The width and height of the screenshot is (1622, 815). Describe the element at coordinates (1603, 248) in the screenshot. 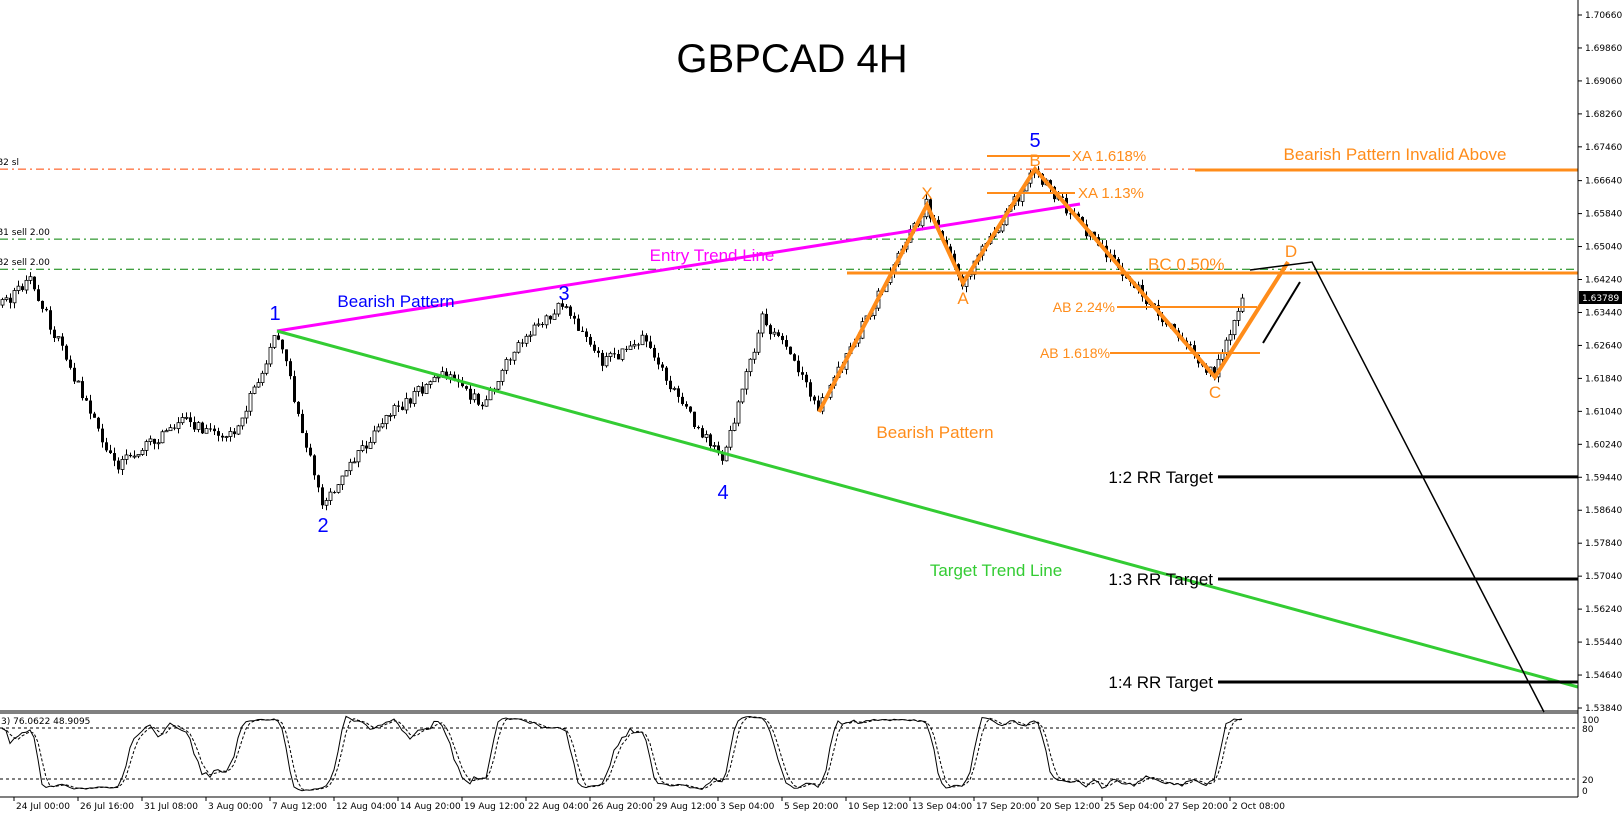

I see `price-tick-label: 1.65040` at that location.